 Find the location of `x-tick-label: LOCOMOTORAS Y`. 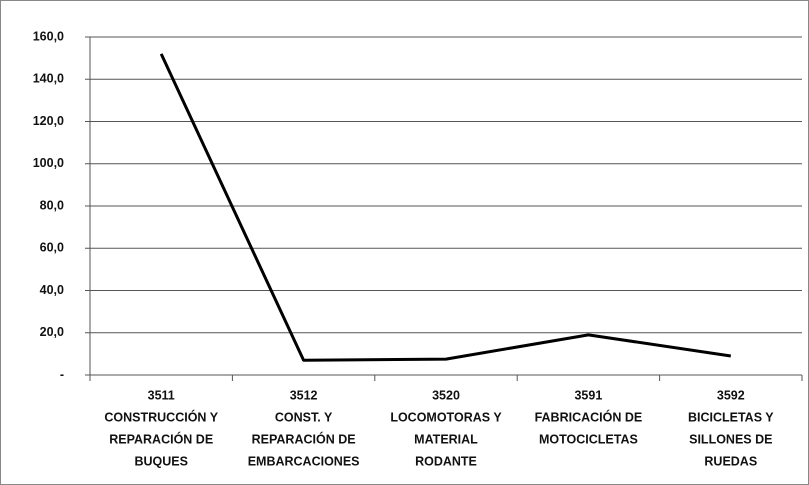

x-tick-label: LOCOMOTORAS Y is located at coordinates (446, 417).